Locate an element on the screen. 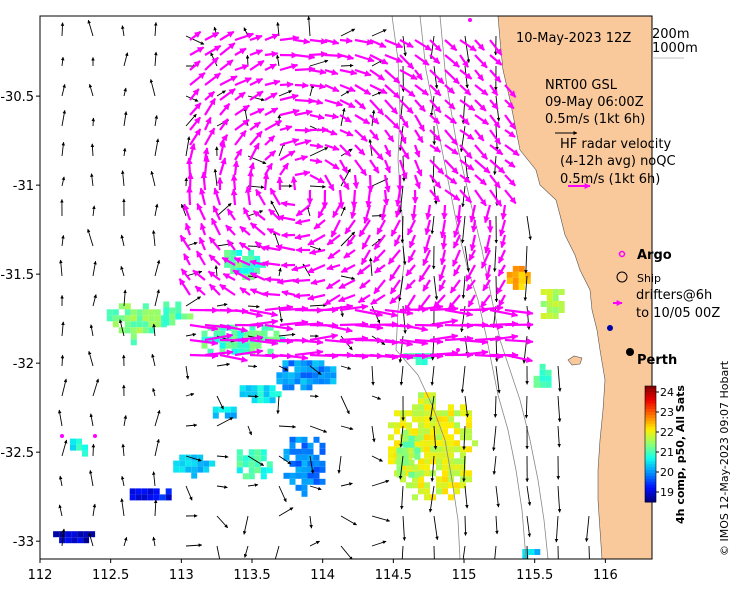  y-tick-label: -31.5 is located at coordinates (17, 275).